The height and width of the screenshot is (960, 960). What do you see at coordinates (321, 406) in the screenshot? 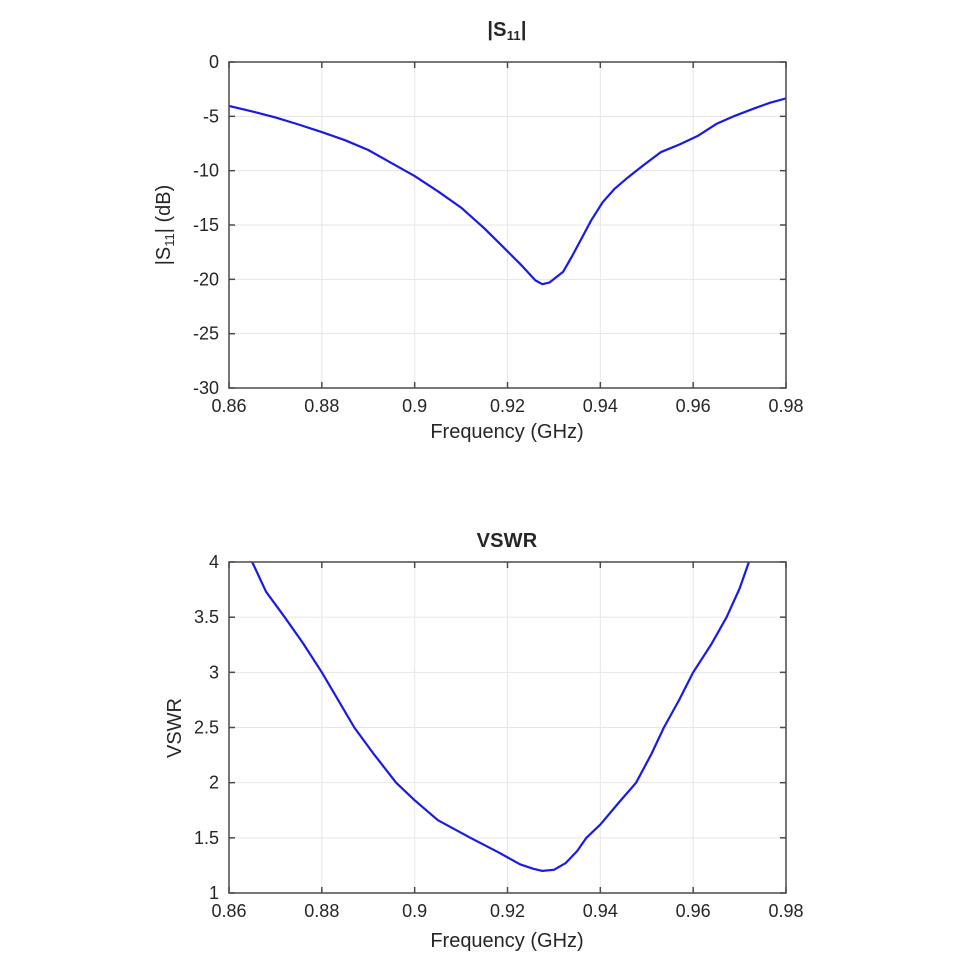
I see `s11-x-tick-label: 0.88` at bounding box center [321, 406].